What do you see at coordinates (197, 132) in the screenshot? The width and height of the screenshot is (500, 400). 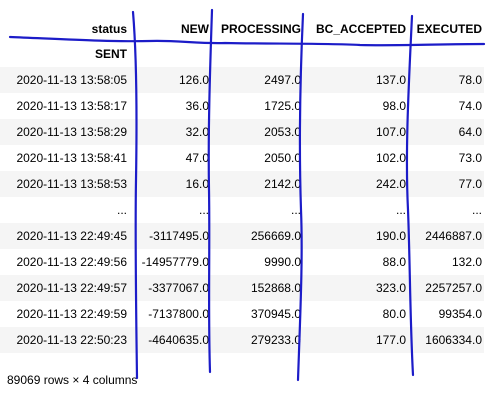 I see `table-cell: 32.0` at bounding box center [197, 132].